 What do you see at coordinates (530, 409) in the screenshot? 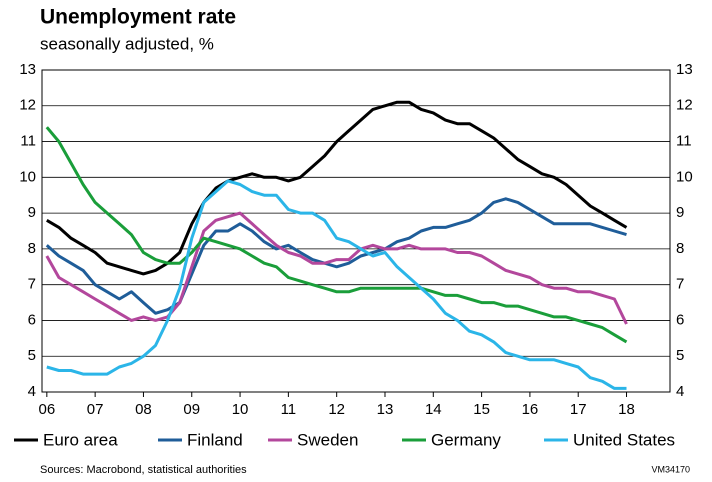
I see `x-tick-label: 16` at bounding box center [530, 409].